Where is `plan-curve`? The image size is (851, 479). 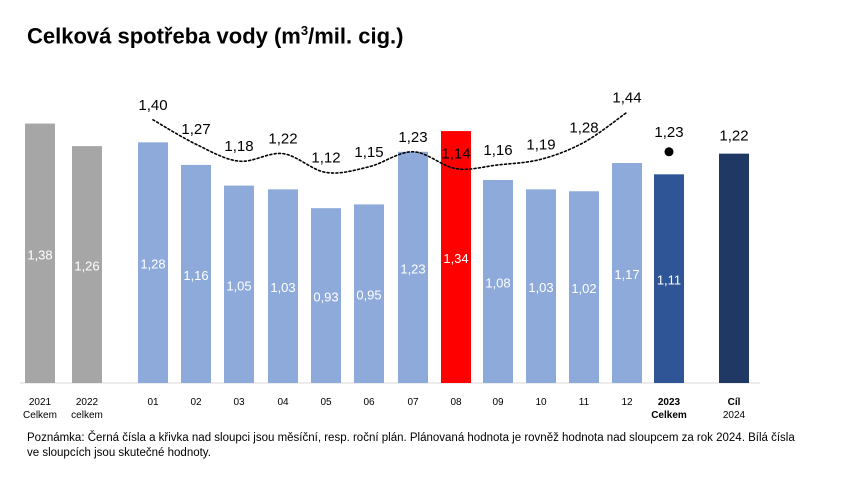
plan-curve is located at coordinates (390, 142).